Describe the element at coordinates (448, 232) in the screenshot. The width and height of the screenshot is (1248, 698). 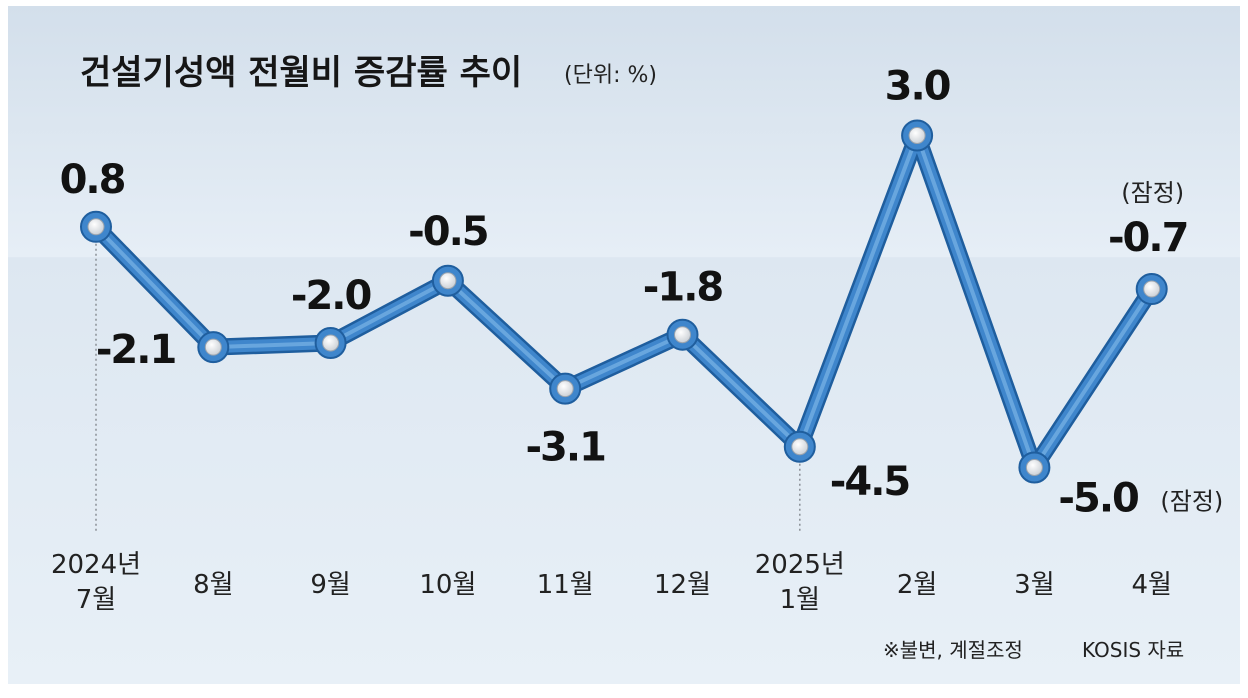
I see `value-label: -0.5` at that location.